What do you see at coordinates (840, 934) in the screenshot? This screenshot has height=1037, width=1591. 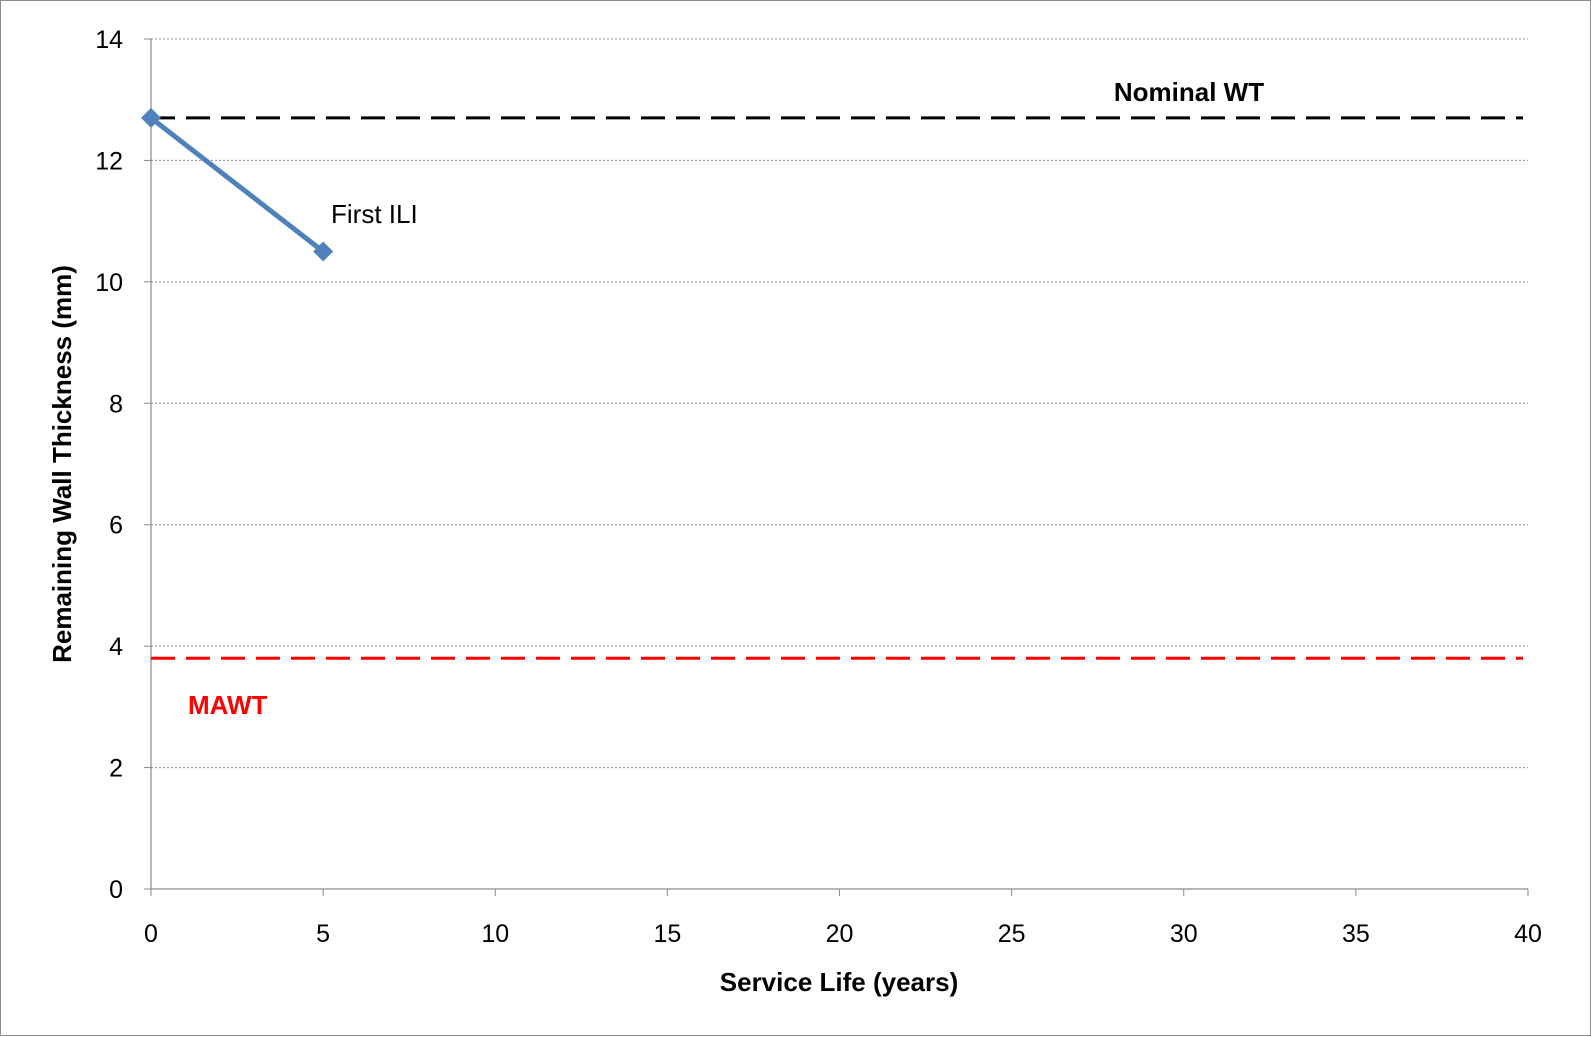 I see `x-tick-label: 20` at bounding box center [840, 934].